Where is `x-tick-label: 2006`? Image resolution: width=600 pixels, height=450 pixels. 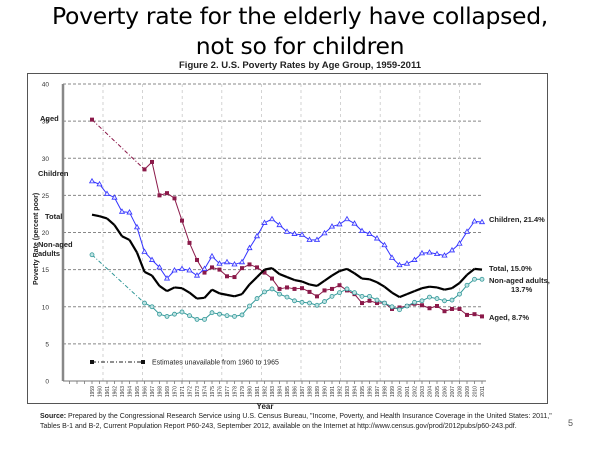
x-tick-label: 2006 is located at coordinates (445, 391).